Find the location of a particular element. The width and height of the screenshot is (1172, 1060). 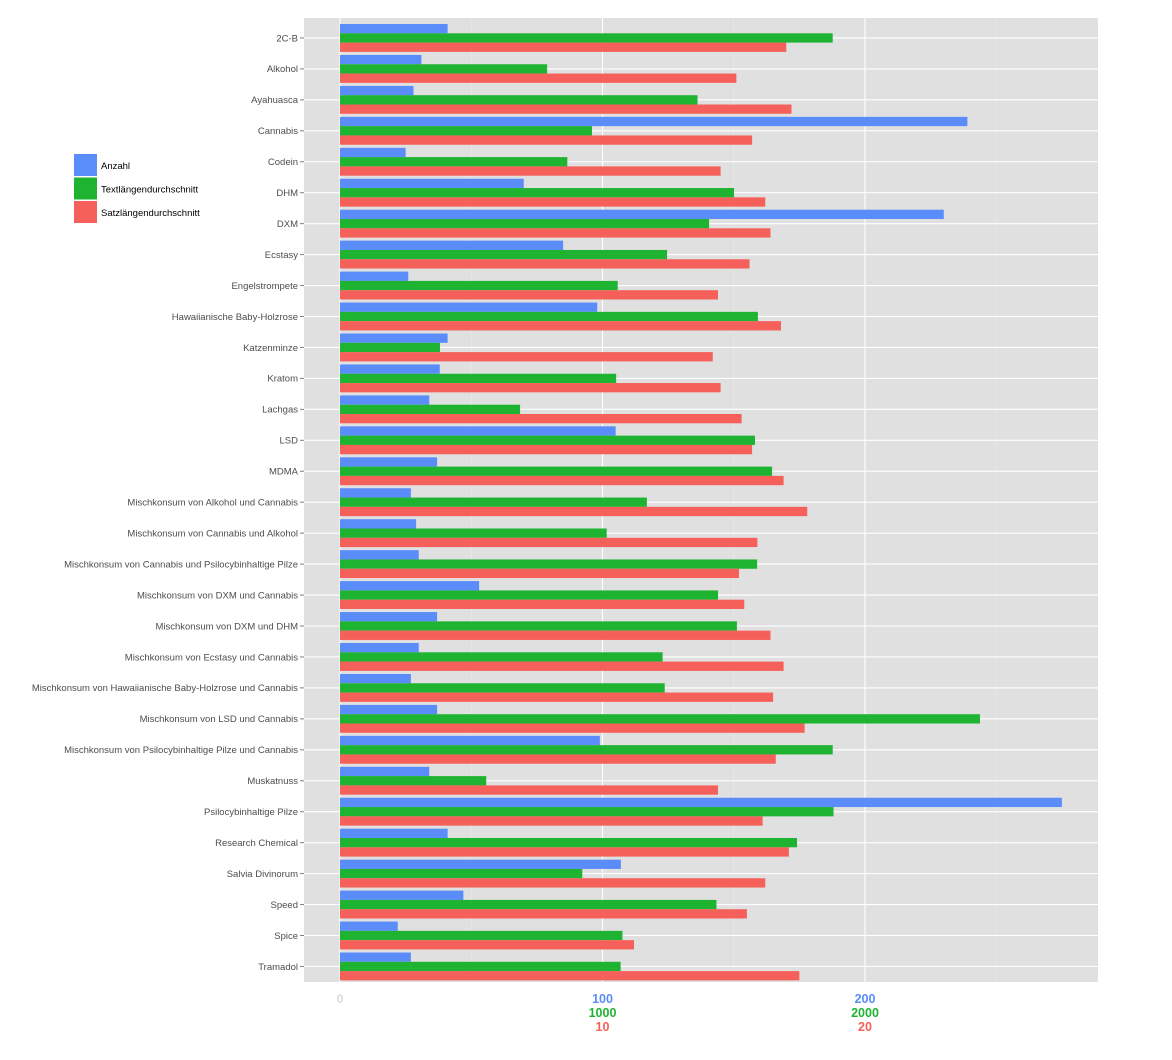

category-label: Psilocybinhaltige Pilze is located at coordinates (251, 812).